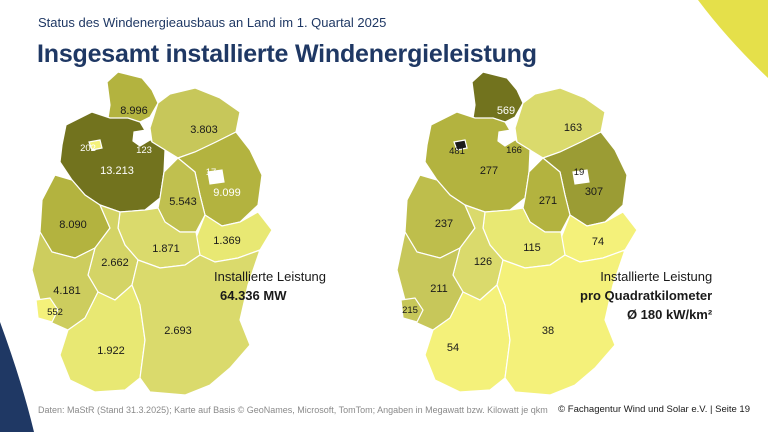 The width and height of the screenshot is (768, 432). Describe the element at coordinates (115, 263) in the screenshot. I see `label-he: 2.662` at that location.